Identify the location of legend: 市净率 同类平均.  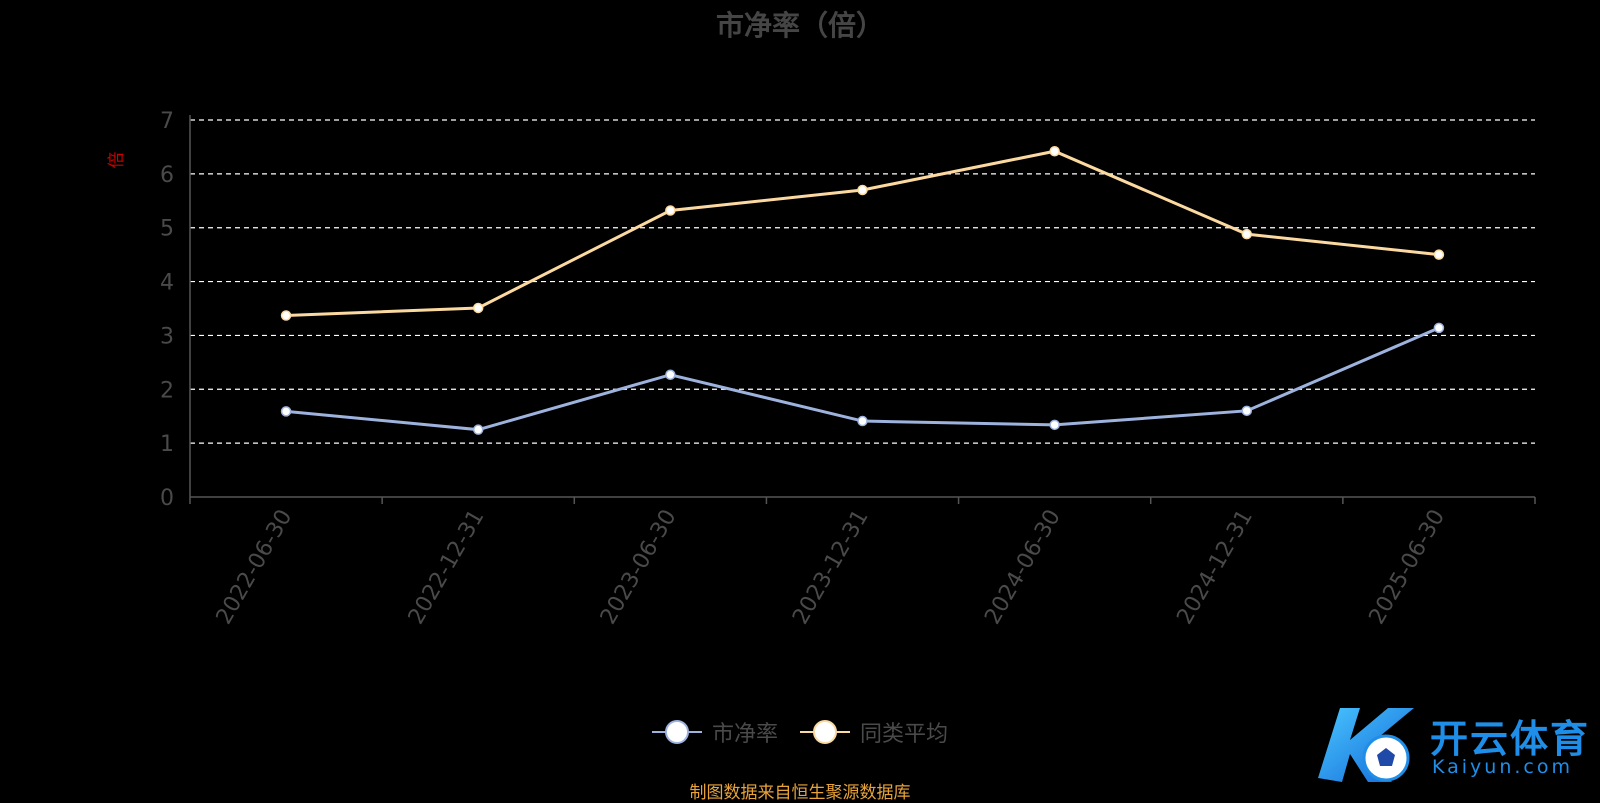
(800, 732).